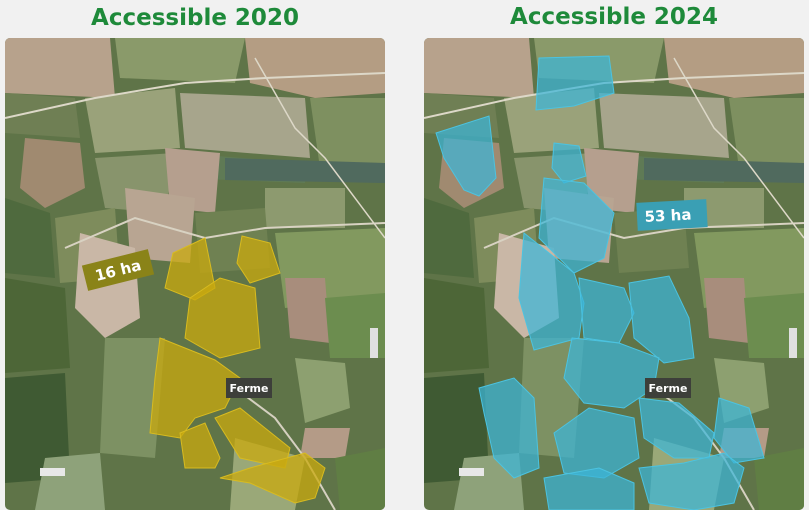 Image resolution: width=809 pixels, height=510 pixels. I want to click on panel-title: Accessible 2024, so click(614, 17).